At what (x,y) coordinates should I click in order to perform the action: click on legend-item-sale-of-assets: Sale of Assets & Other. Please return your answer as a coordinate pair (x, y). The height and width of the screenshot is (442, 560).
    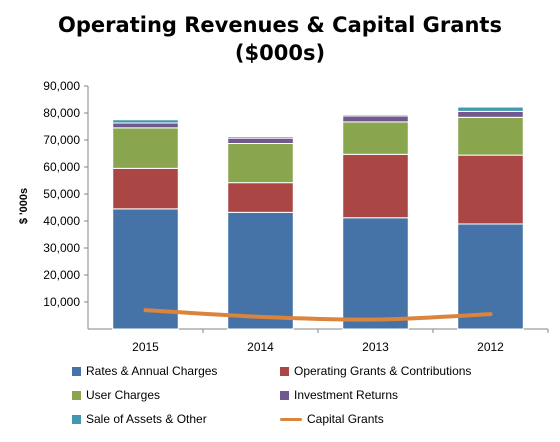
    Looking at the image, I should click on (139, 419).